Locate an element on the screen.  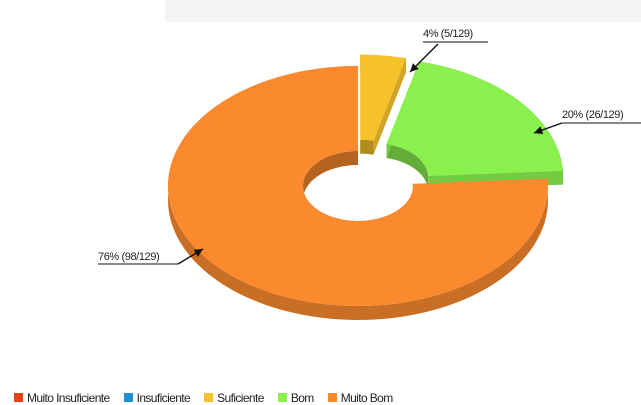
legend-item-muito-bom: Muito Bom is located at coordinates (360, 397).